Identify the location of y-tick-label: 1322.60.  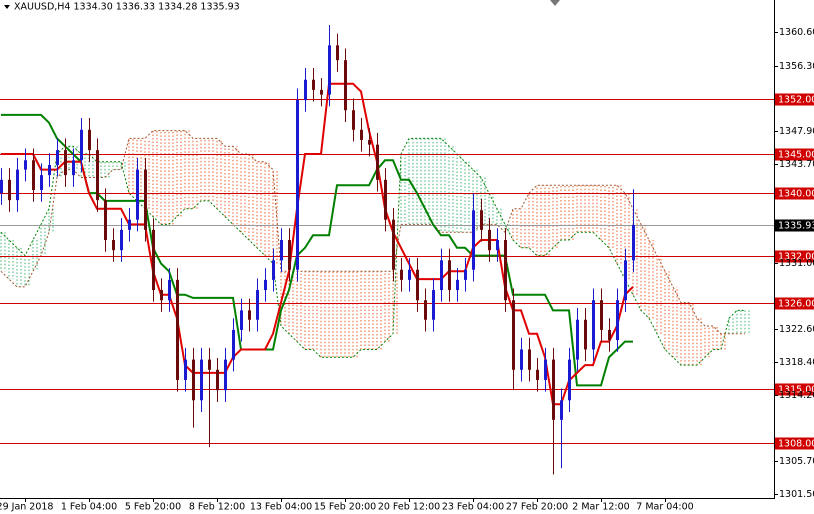
(796, 329).